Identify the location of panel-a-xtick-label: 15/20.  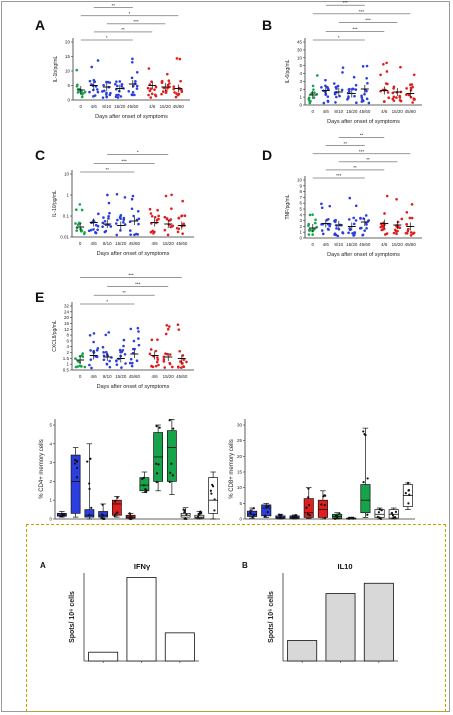
(120, 106).